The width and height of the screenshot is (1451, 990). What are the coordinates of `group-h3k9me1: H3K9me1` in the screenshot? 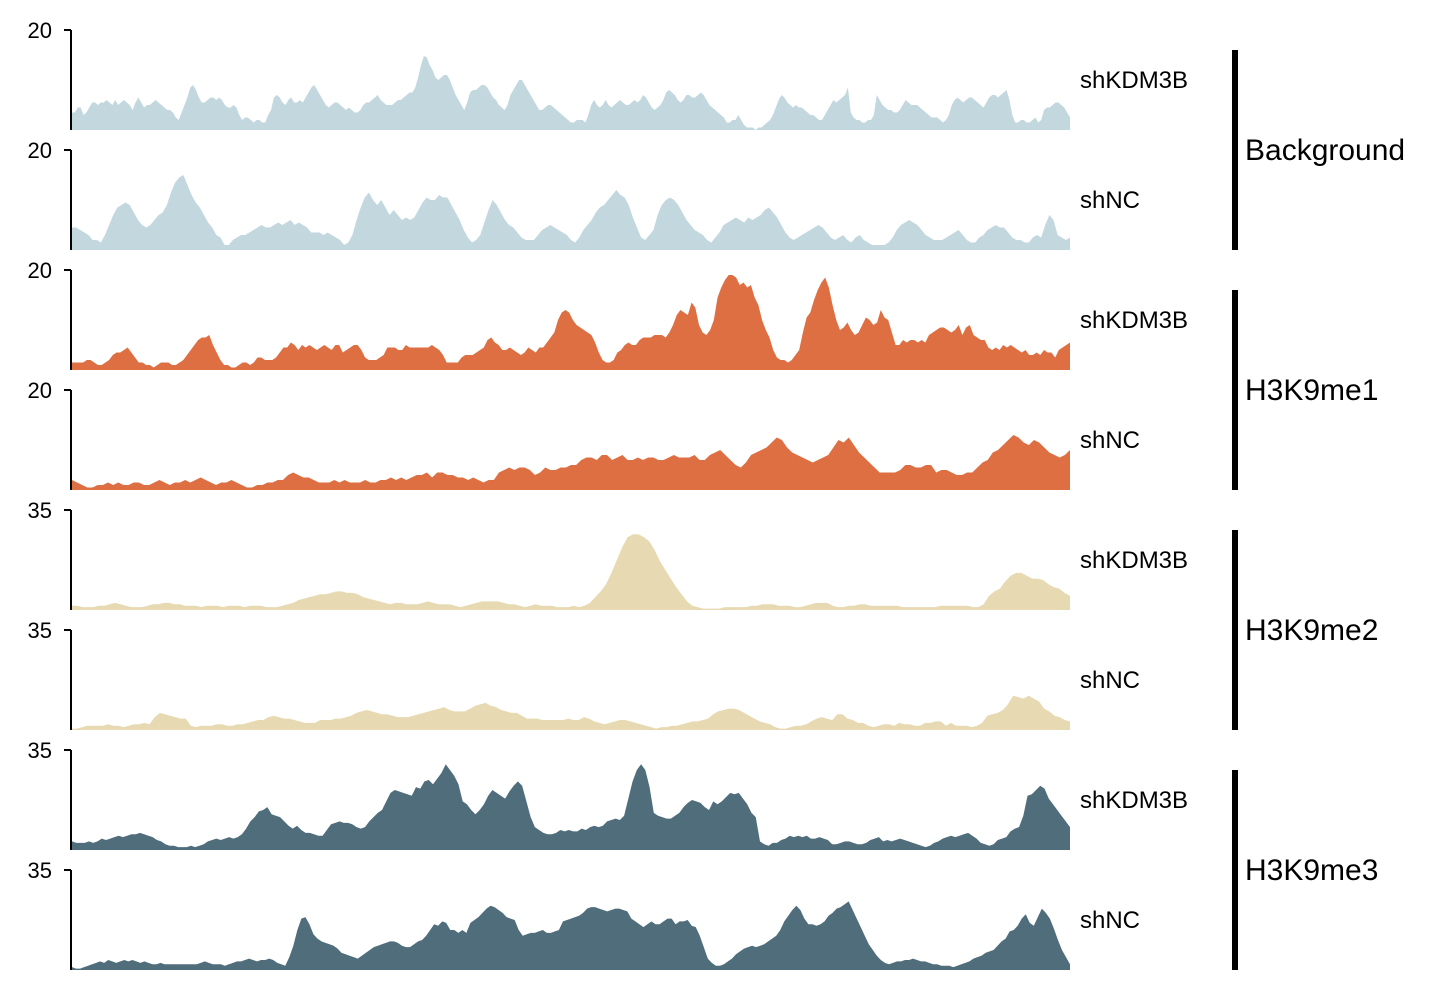 It's located at (1305, 390).